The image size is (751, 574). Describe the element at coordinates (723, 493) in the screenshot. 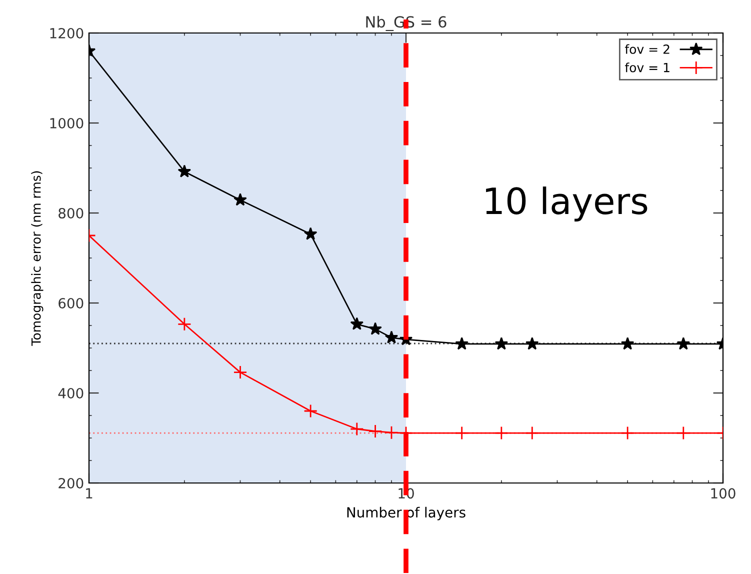

I see `x-tick-label: 100` at that location.